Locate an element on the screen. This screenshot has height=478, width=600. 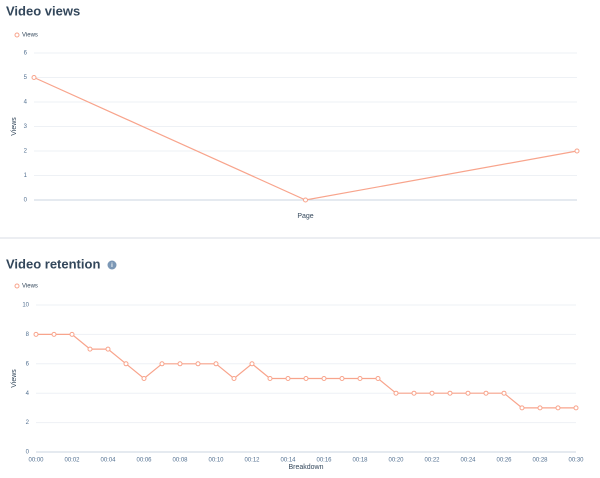
chart-title: Video views is located at coordinates (43, 10).